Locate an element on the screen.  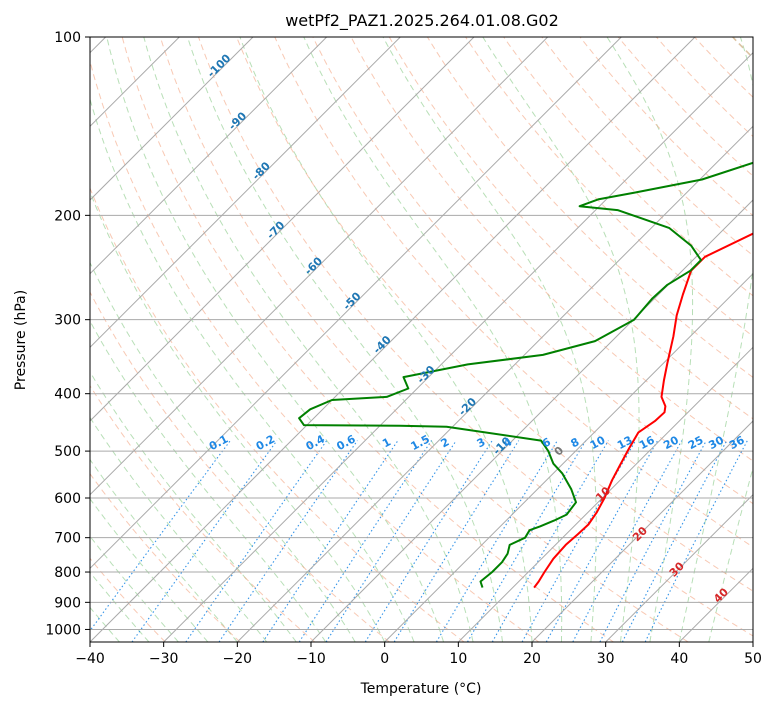
x-tick-label: 40 is located at coordinates (679, 659).